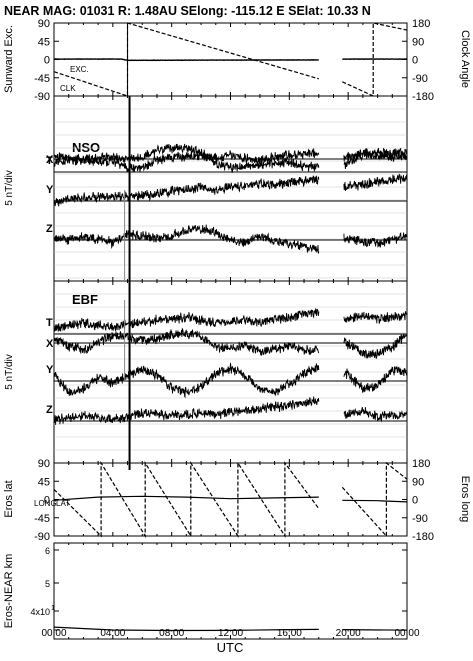  Describe the element at coordinates (42, 97) in the screenshot. I see `angles-left-tick-label: -90` at that location.